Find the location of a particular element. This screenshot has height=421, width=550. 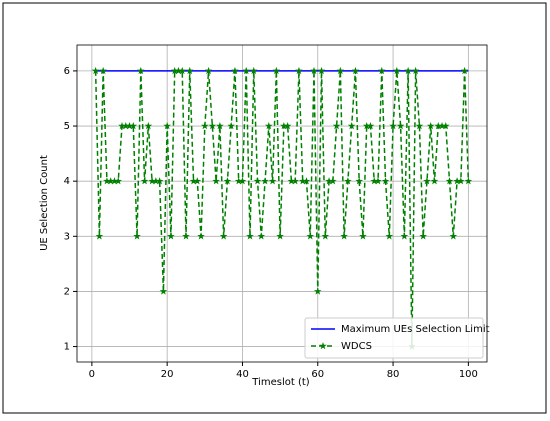

legend-marker is located at coordinates (323, 346).